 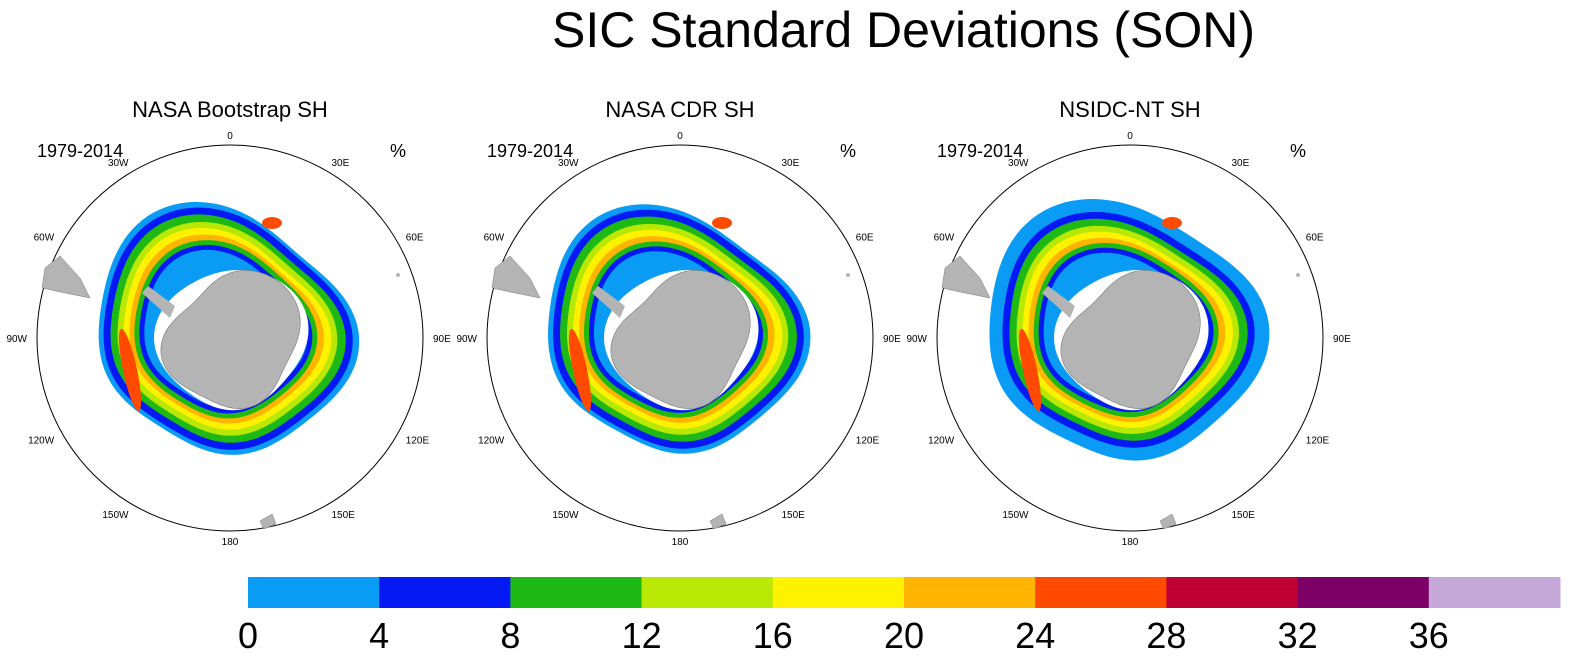 What do you see at coordinates (379, 635) in the screenshot?
I see `colorbar-tick-label: 4` at bounding box center [379, 635].